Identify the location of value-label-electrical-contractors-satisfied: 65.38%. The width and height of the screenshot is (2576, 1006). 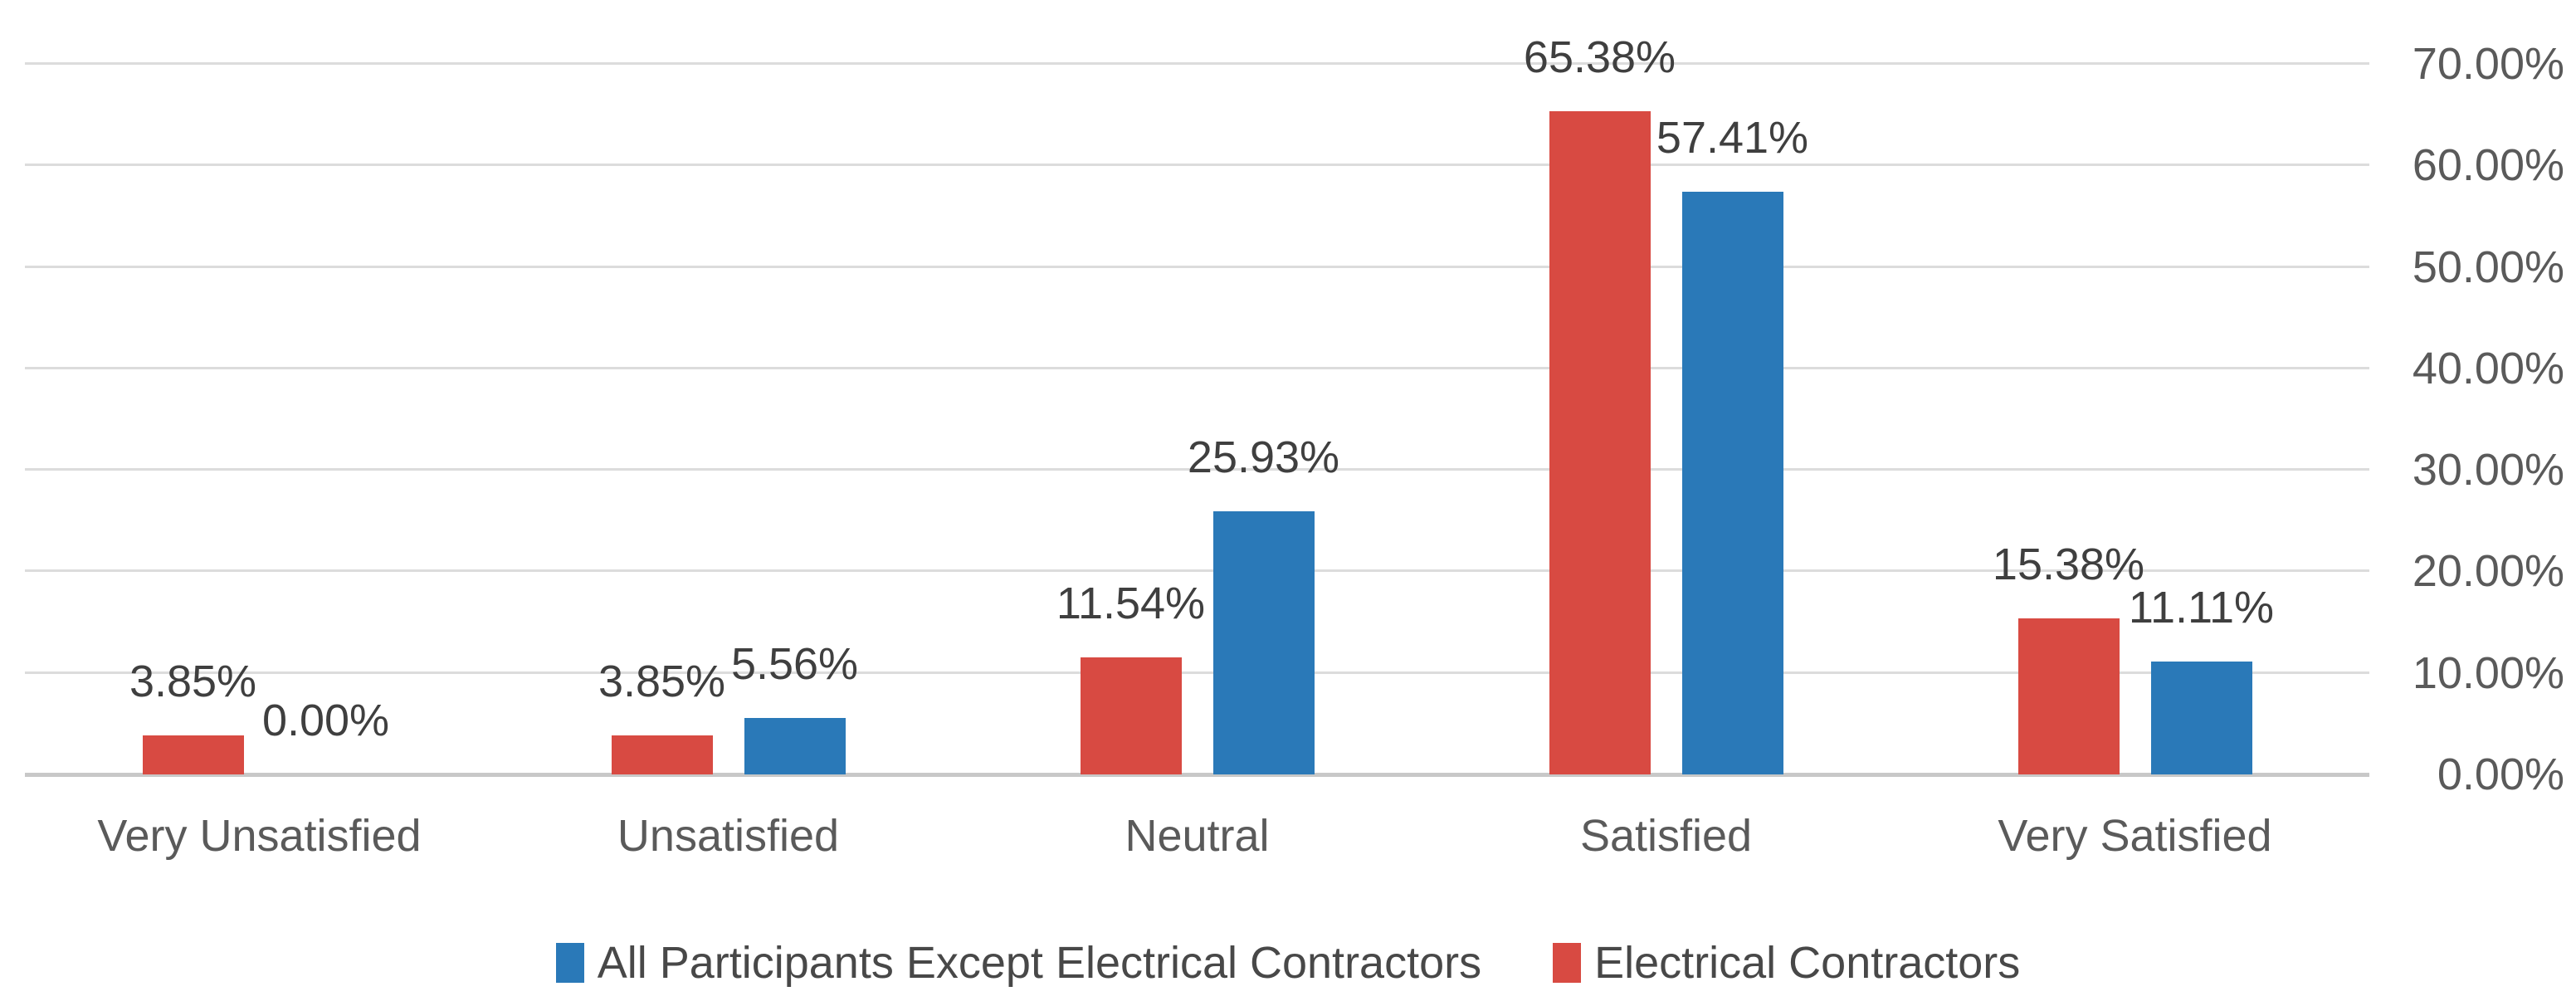
(1599, 57).